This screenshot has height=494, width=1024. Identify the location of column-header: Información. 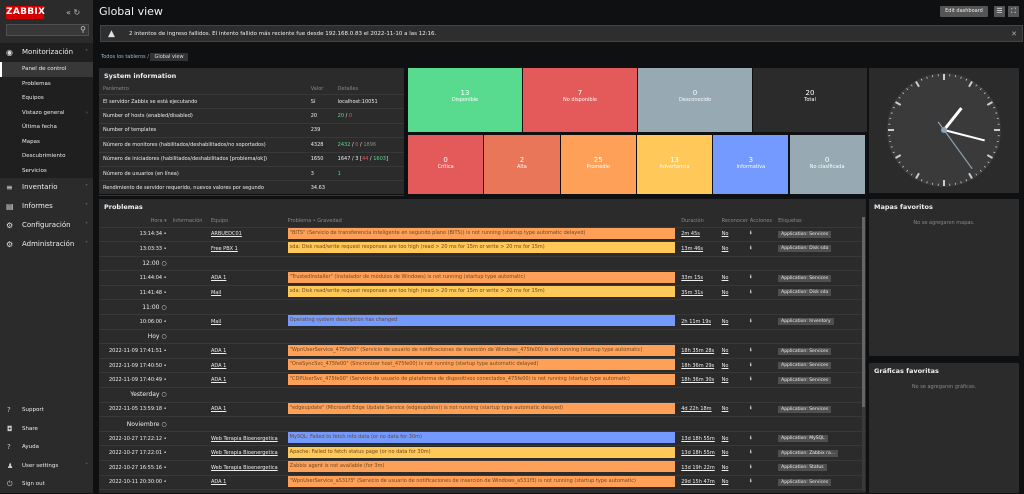
(189, 221).